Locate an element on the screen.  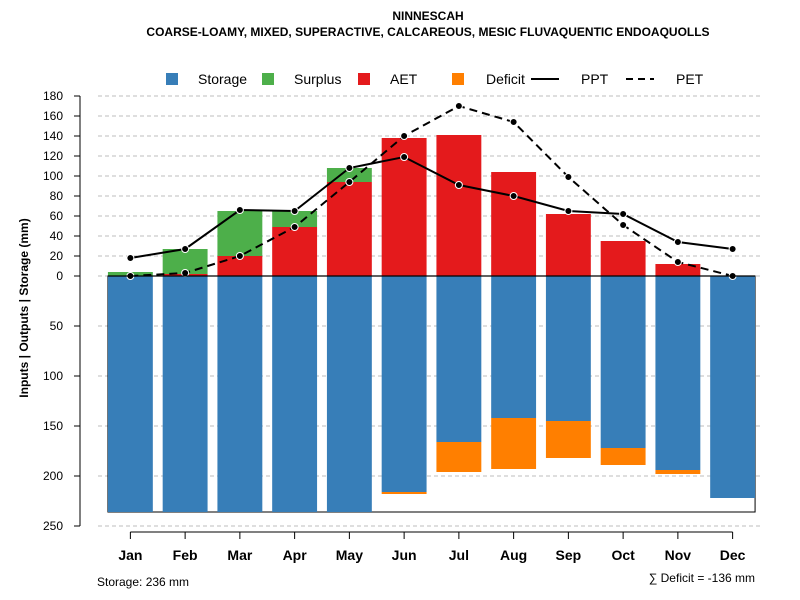
x-tick-label: Aug is located at coordinates (513, 555).